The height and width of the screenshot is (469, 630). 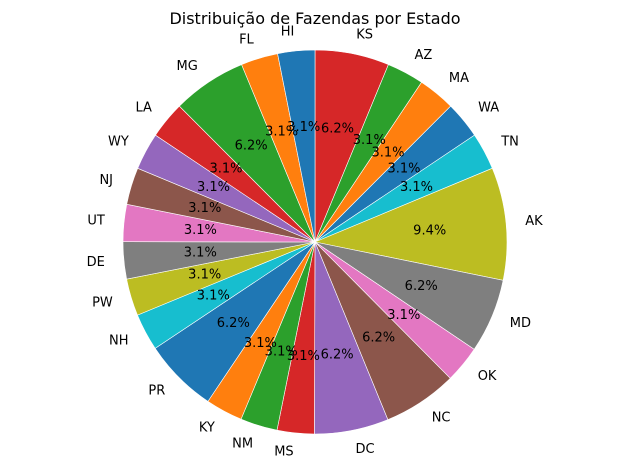 I want to click on pie-percent-label-wy: 3.1%, so click(x=213, y=187).